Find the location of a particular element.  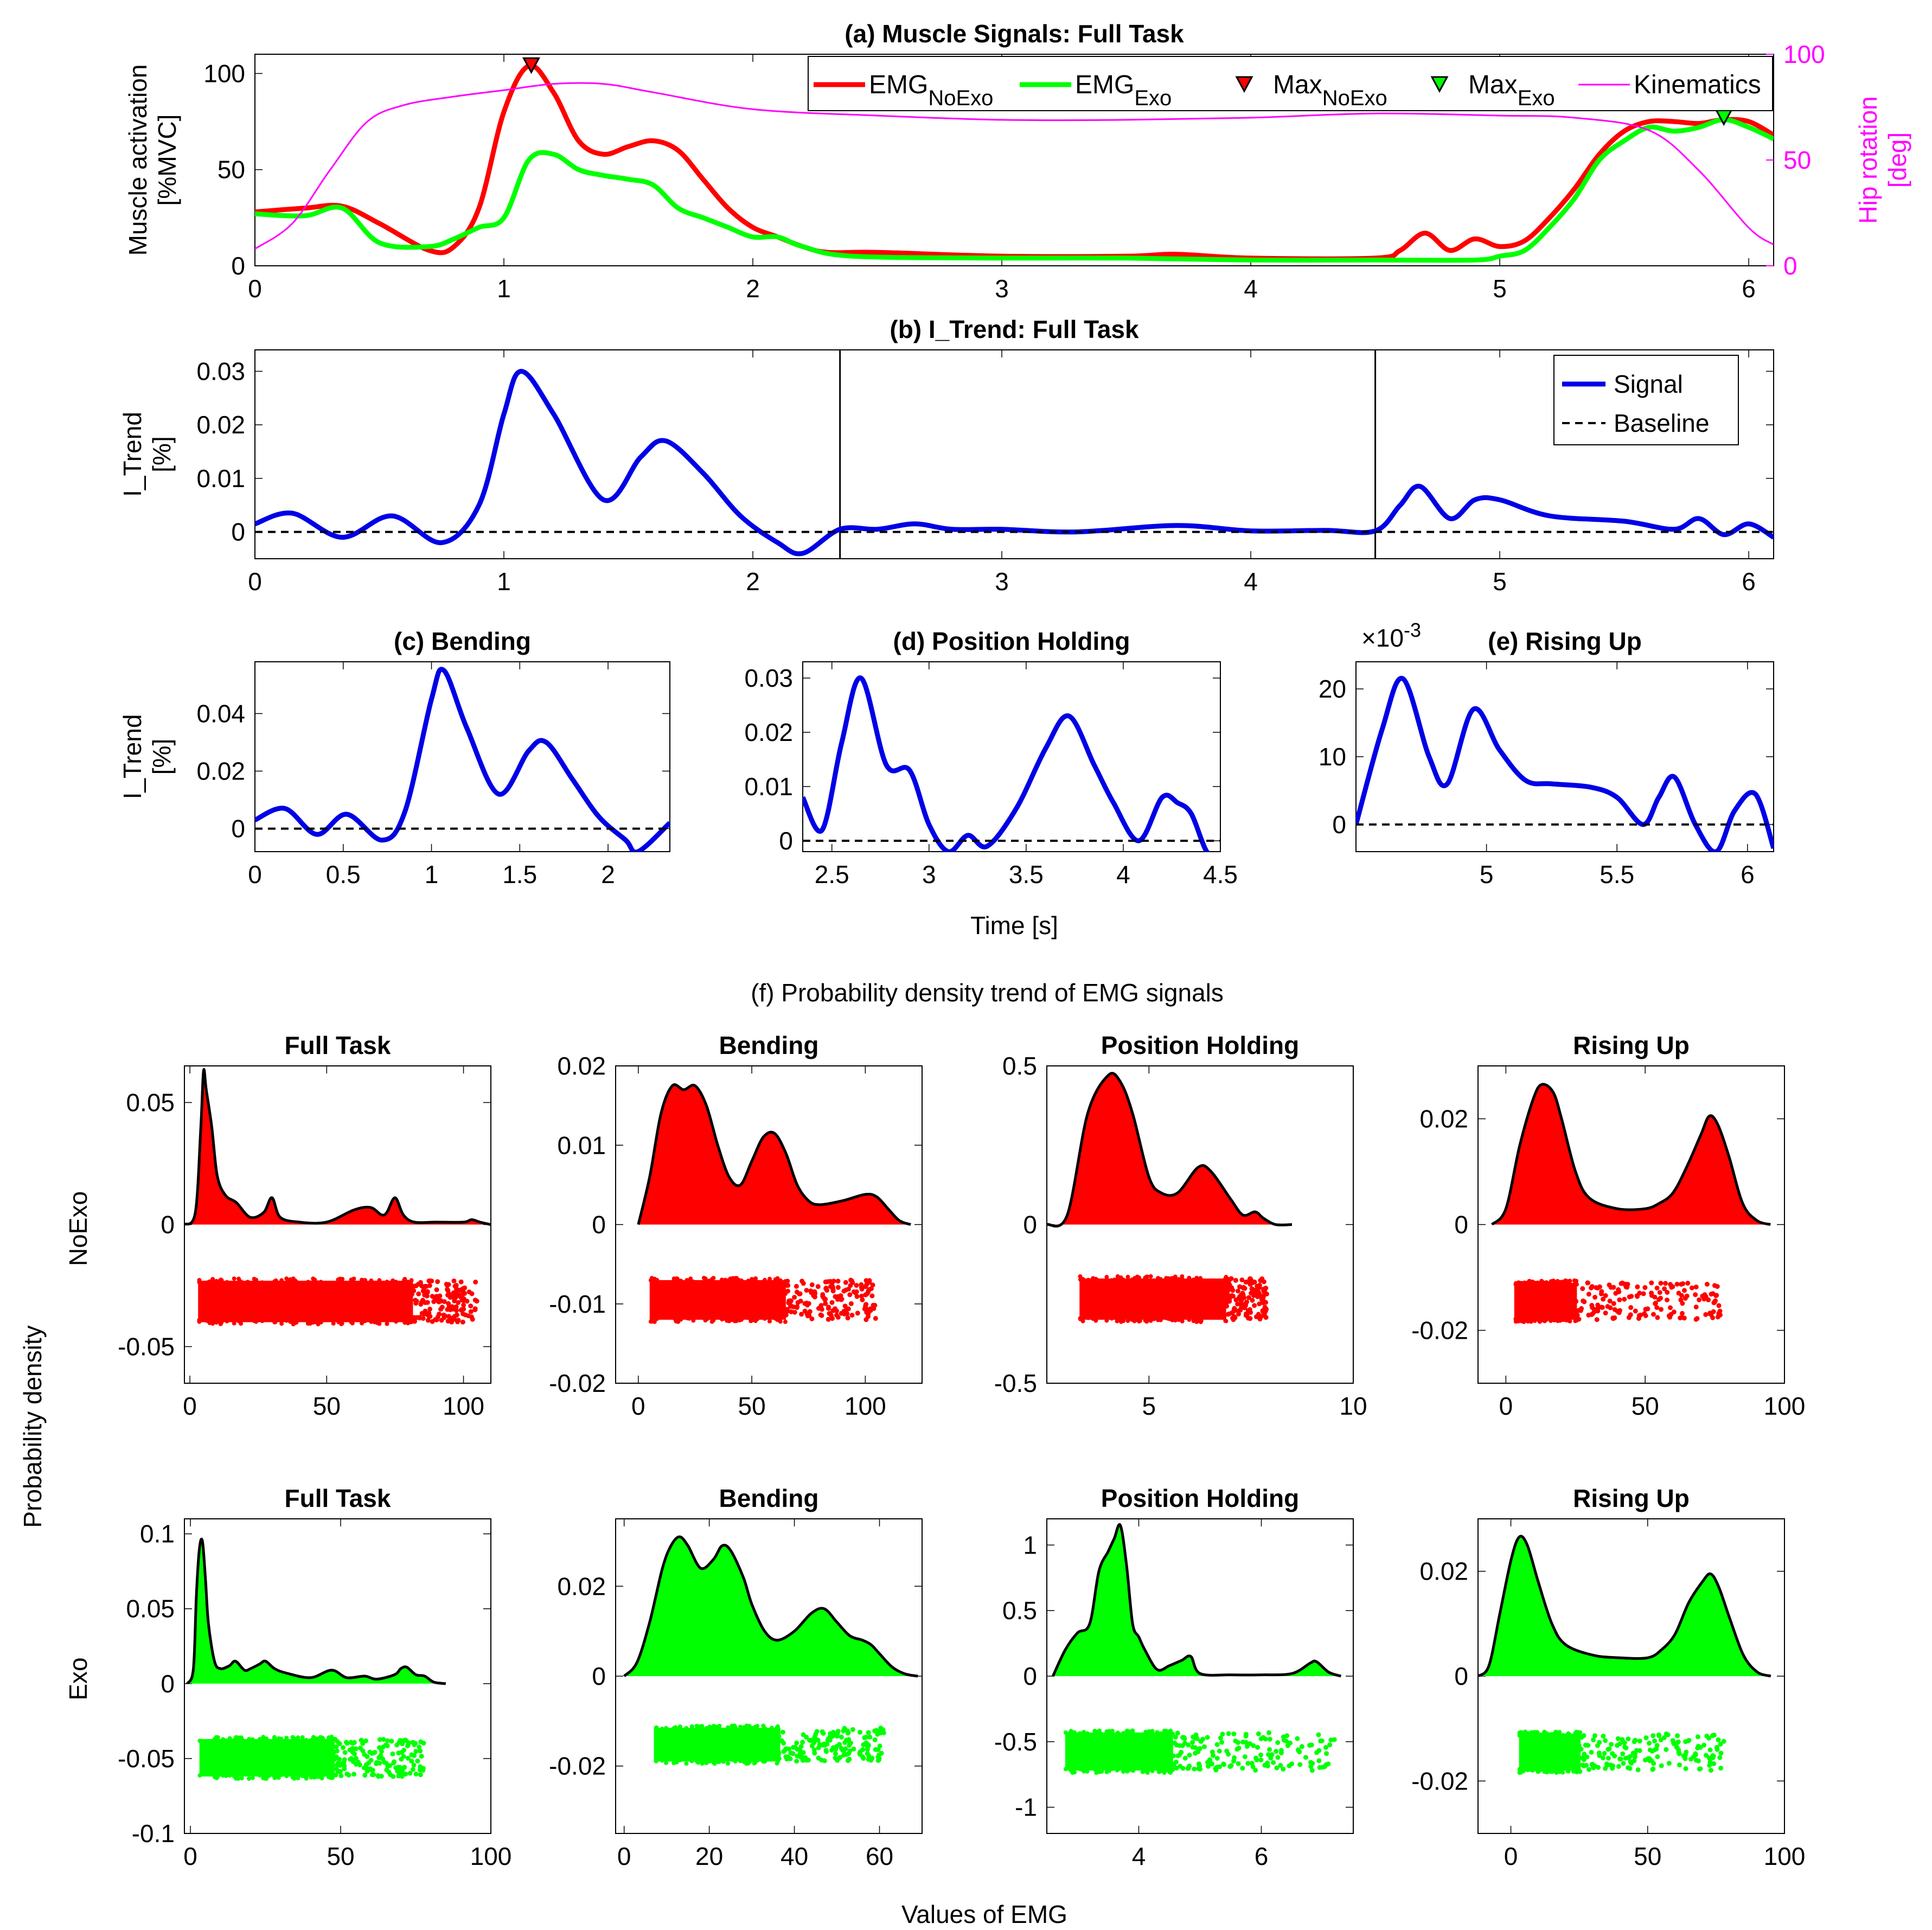

x-tick-label: 4.5 is located at coordinates (1220, 874).